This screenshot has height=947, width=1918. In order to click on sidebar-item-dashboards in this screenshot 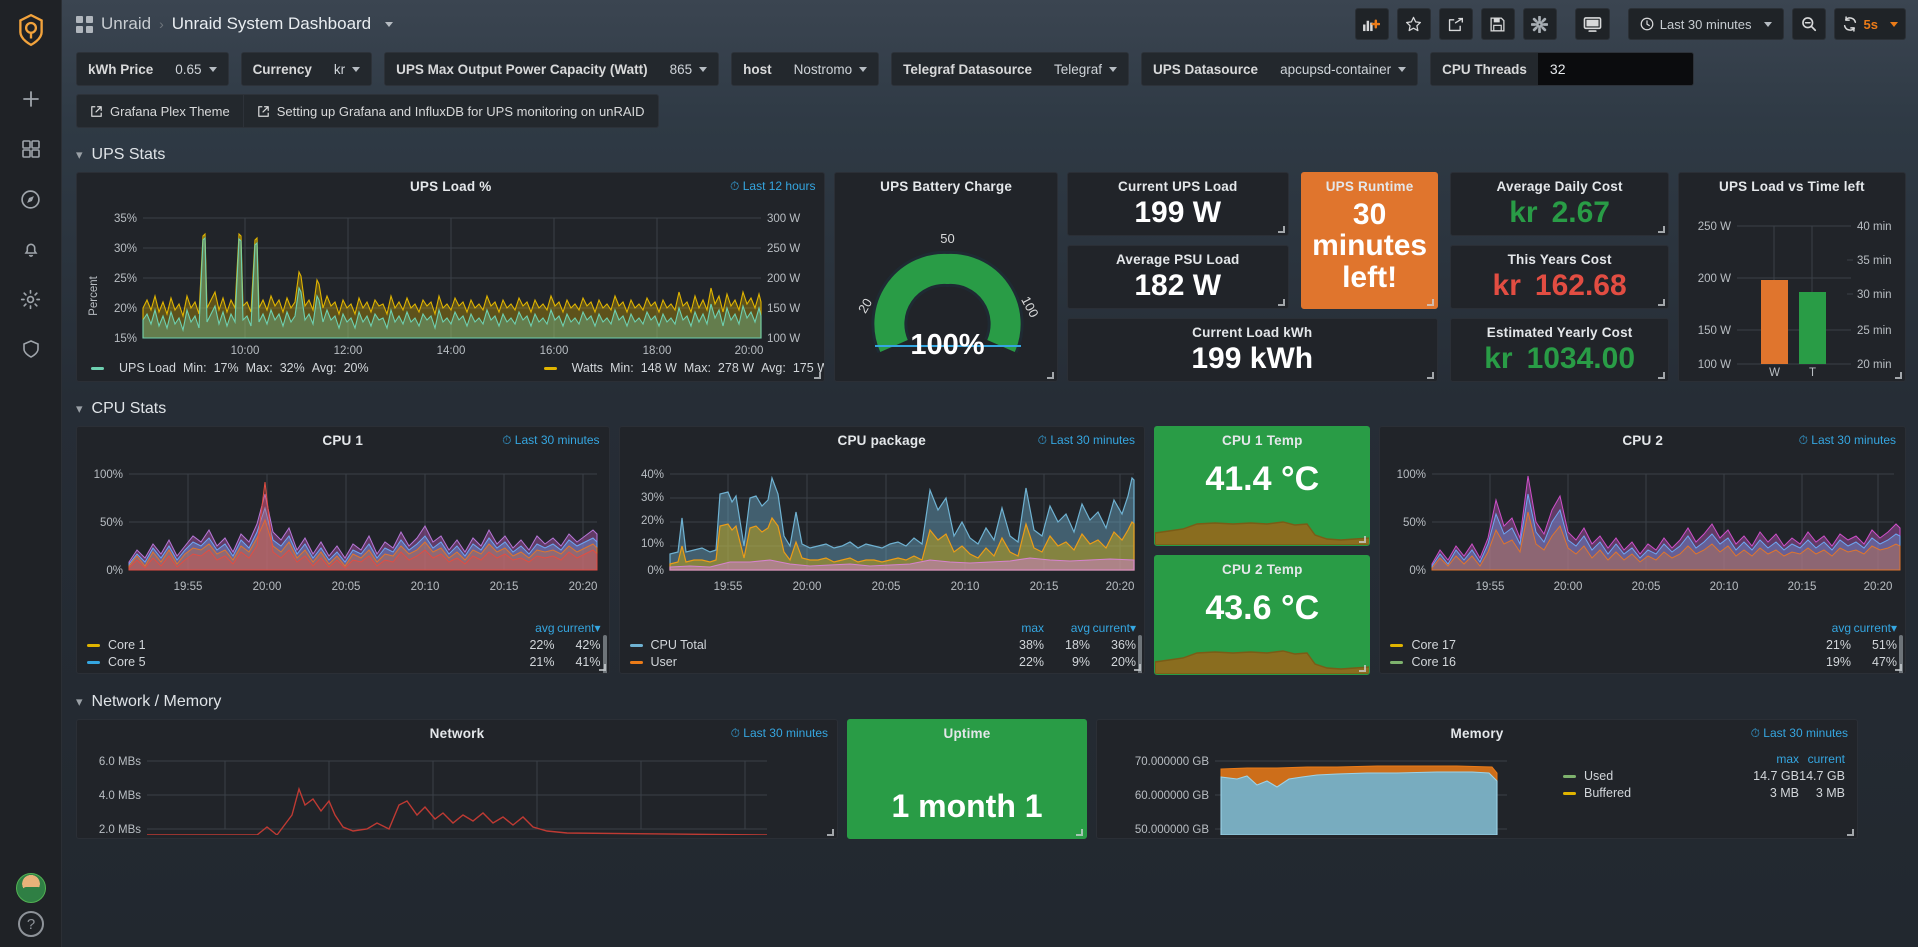, I will do `click(31, 149)`.